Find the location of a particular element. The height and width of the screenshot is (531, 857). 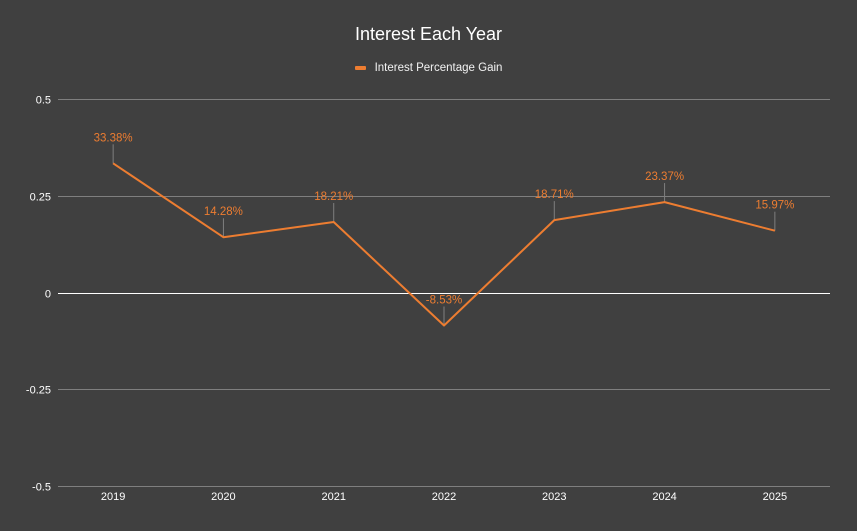

y-tick-label: -0.25 is located at coordinates (38, 391).